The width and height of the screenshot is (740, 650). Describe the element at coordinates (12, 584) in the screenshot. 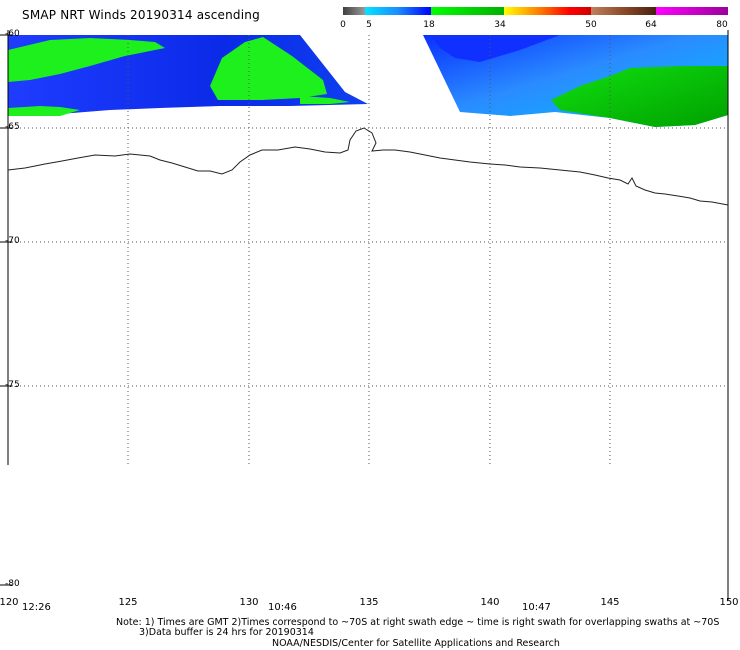

I see `lat-label: -80` at that location.